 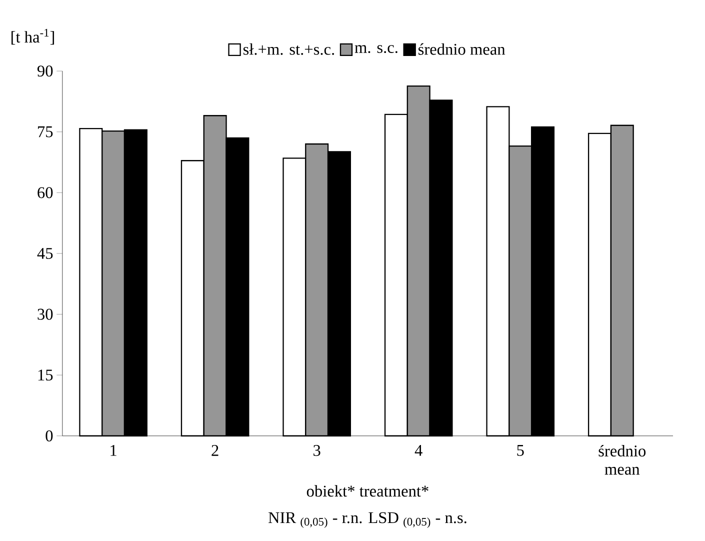 I want to click on x-tick-label: 4, so click(x=418, y=450).